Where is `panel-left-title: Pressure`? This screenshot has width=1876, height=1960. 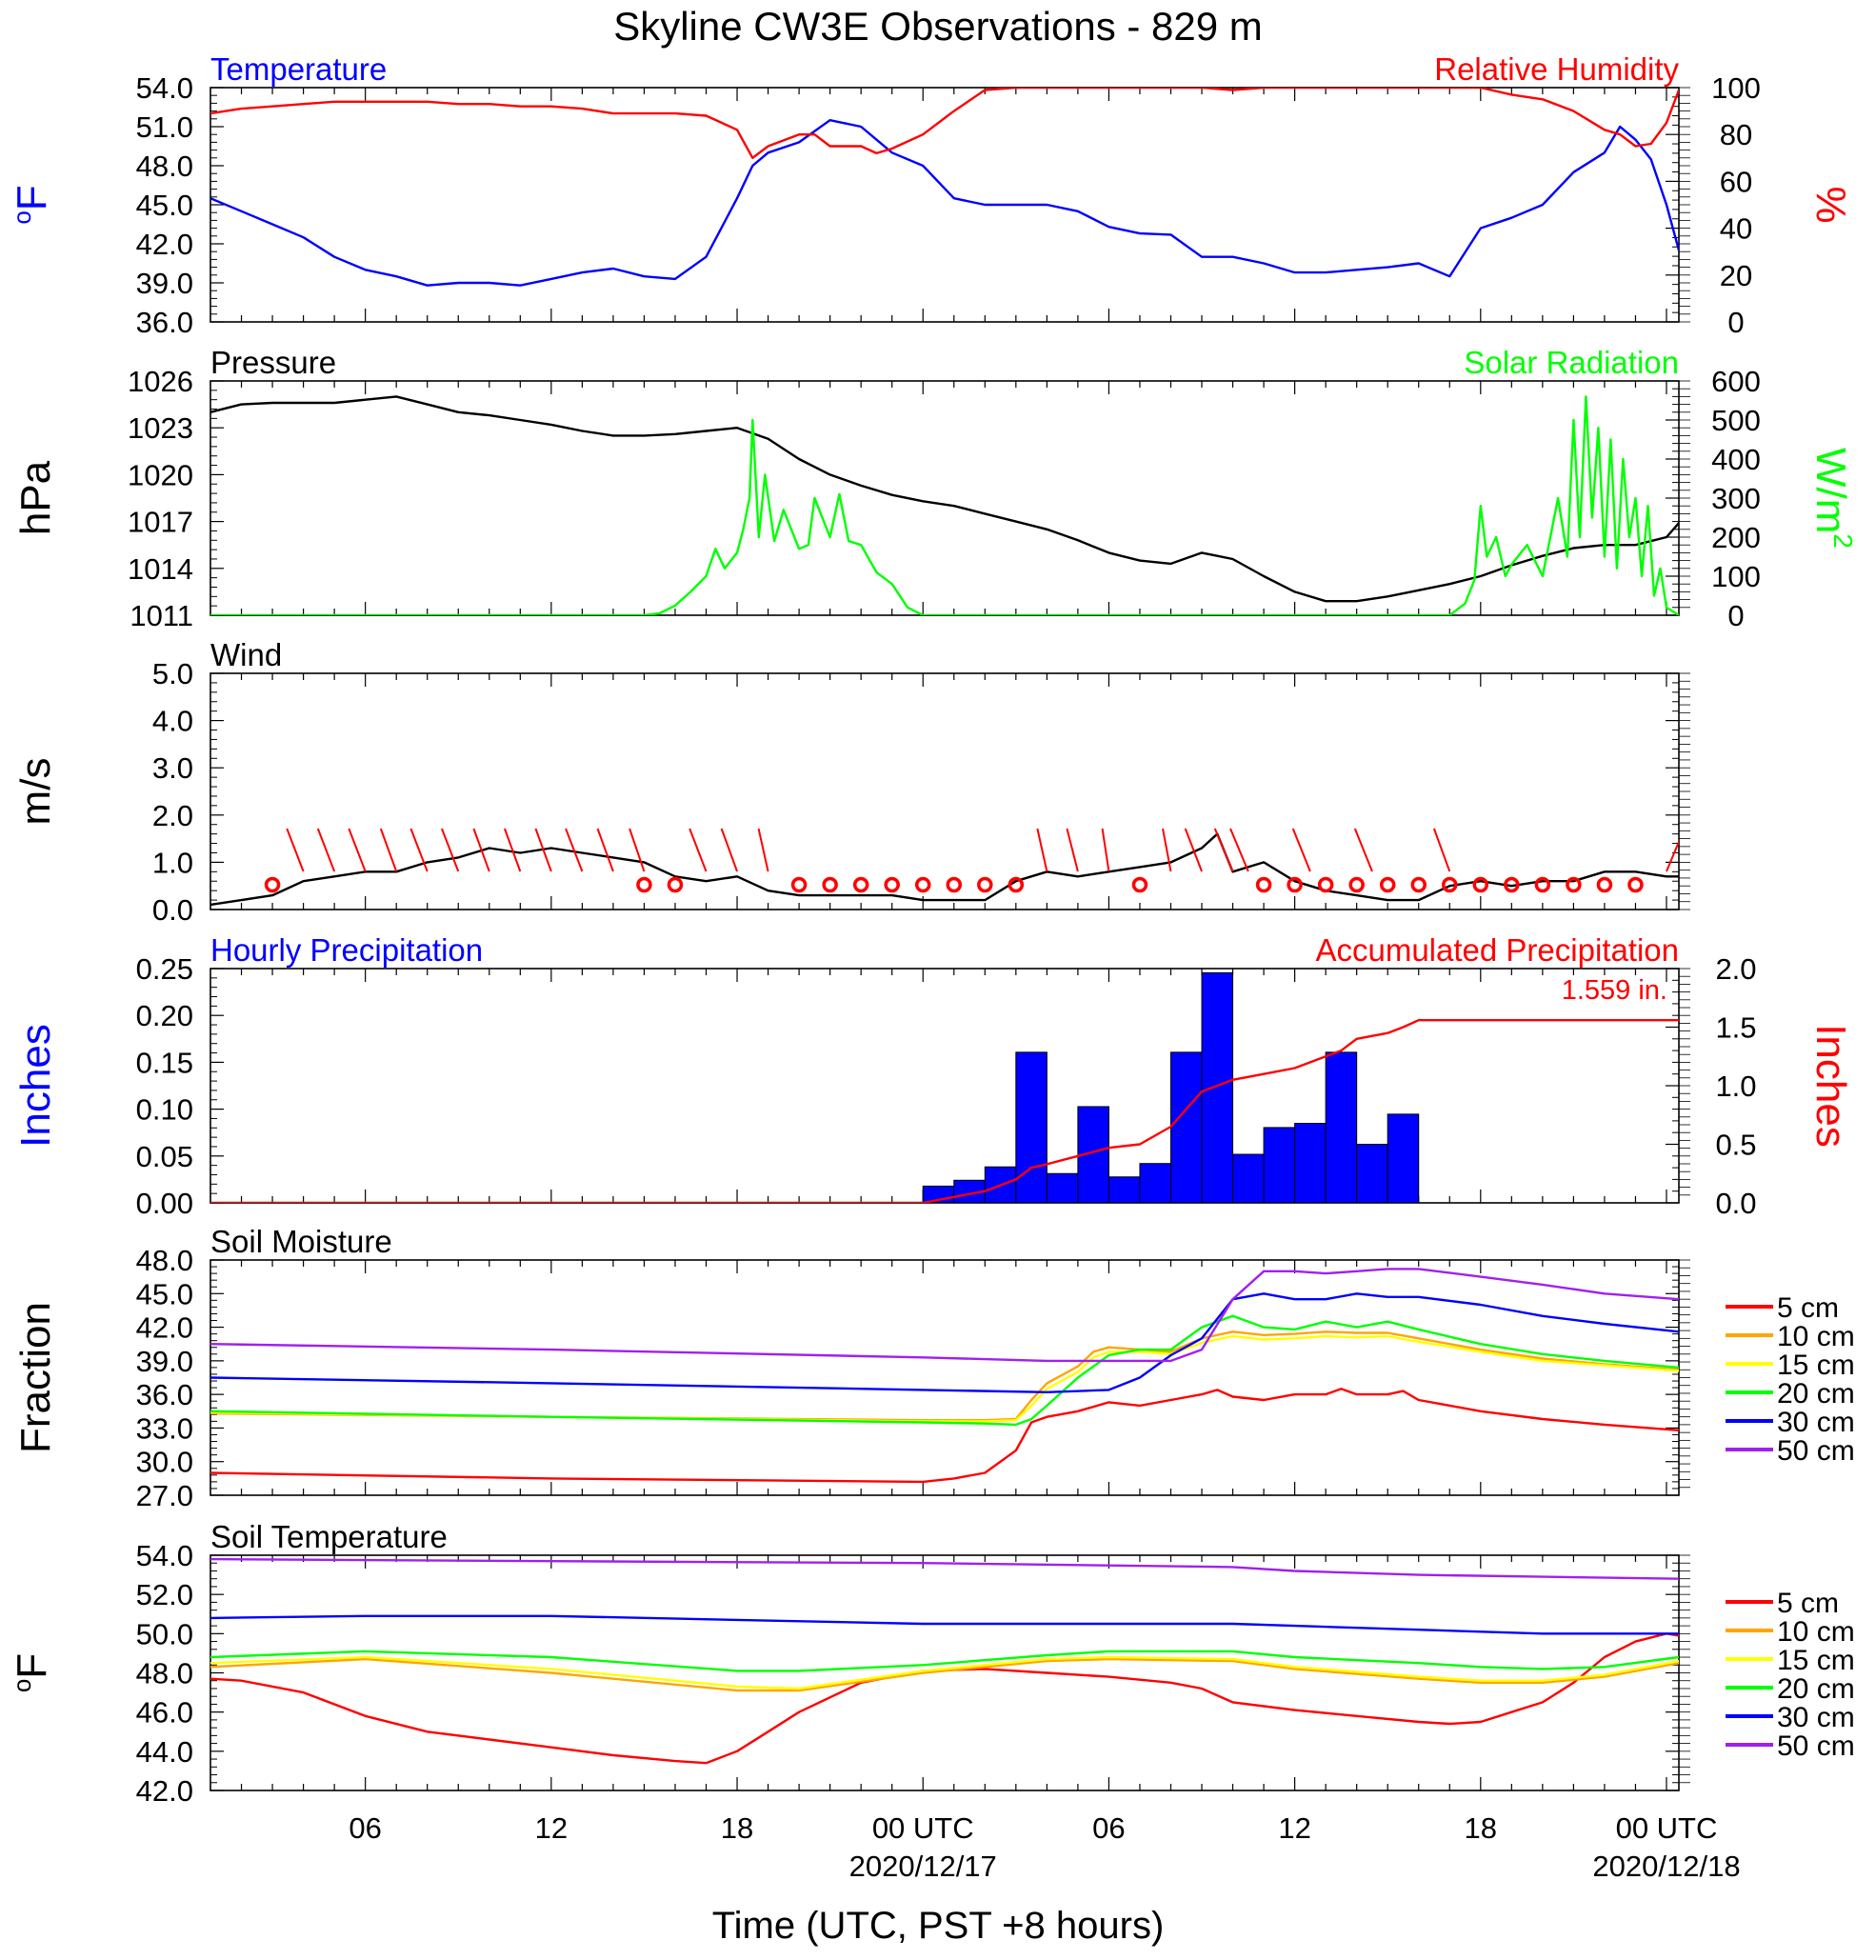
panel-left-title: Pressure is located at coordinates (273, 362).